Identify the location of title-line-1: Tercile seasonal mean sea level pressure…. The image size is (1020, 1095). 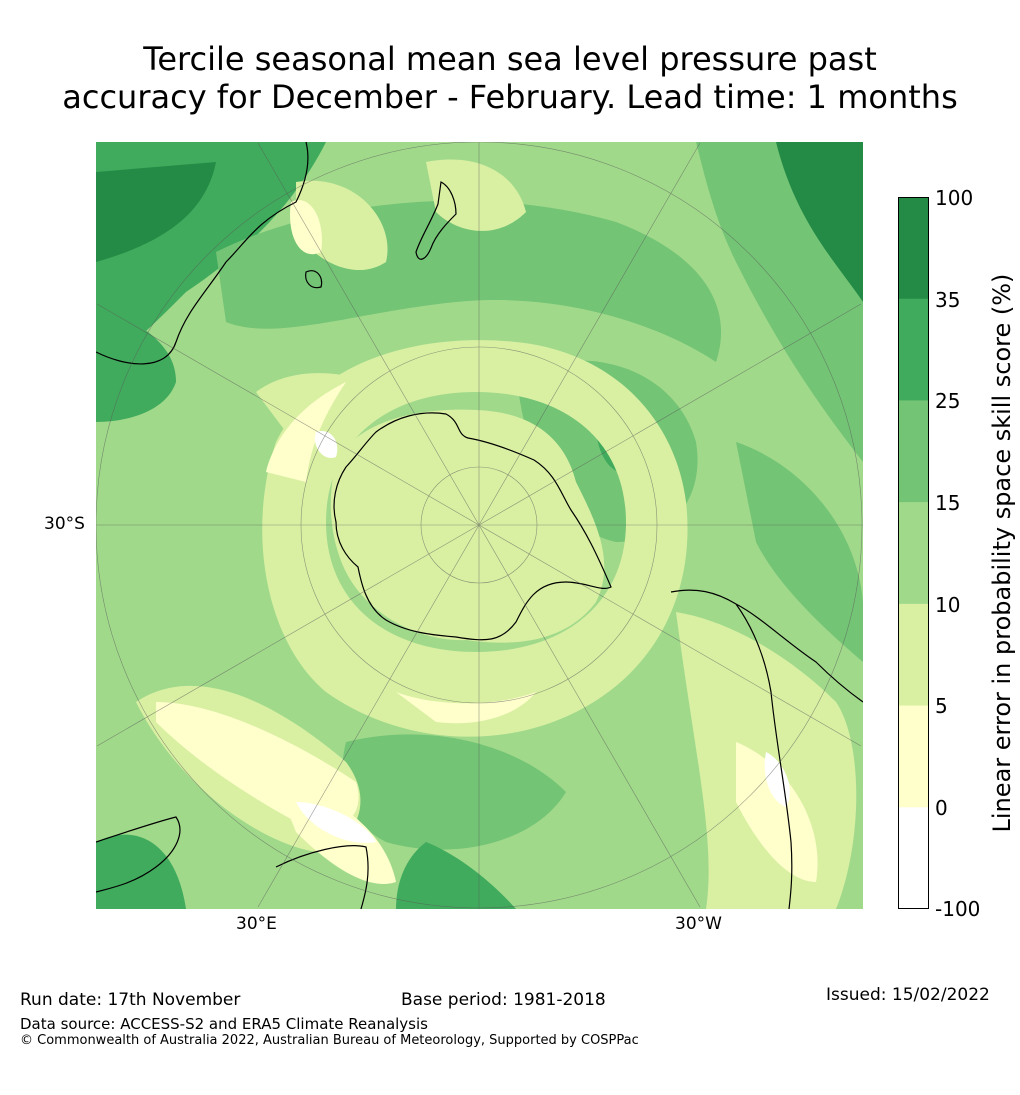
(510, 59).